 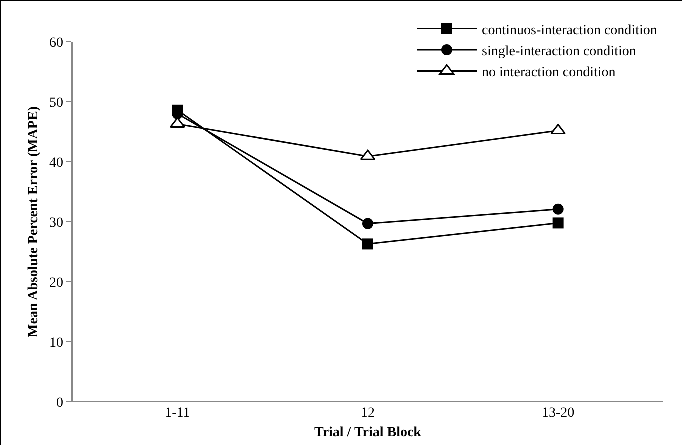 What do you see at coordinates (56, 103) in the screenshot?
I see `y-tick-label: 50` at bounding box center [56, 103].